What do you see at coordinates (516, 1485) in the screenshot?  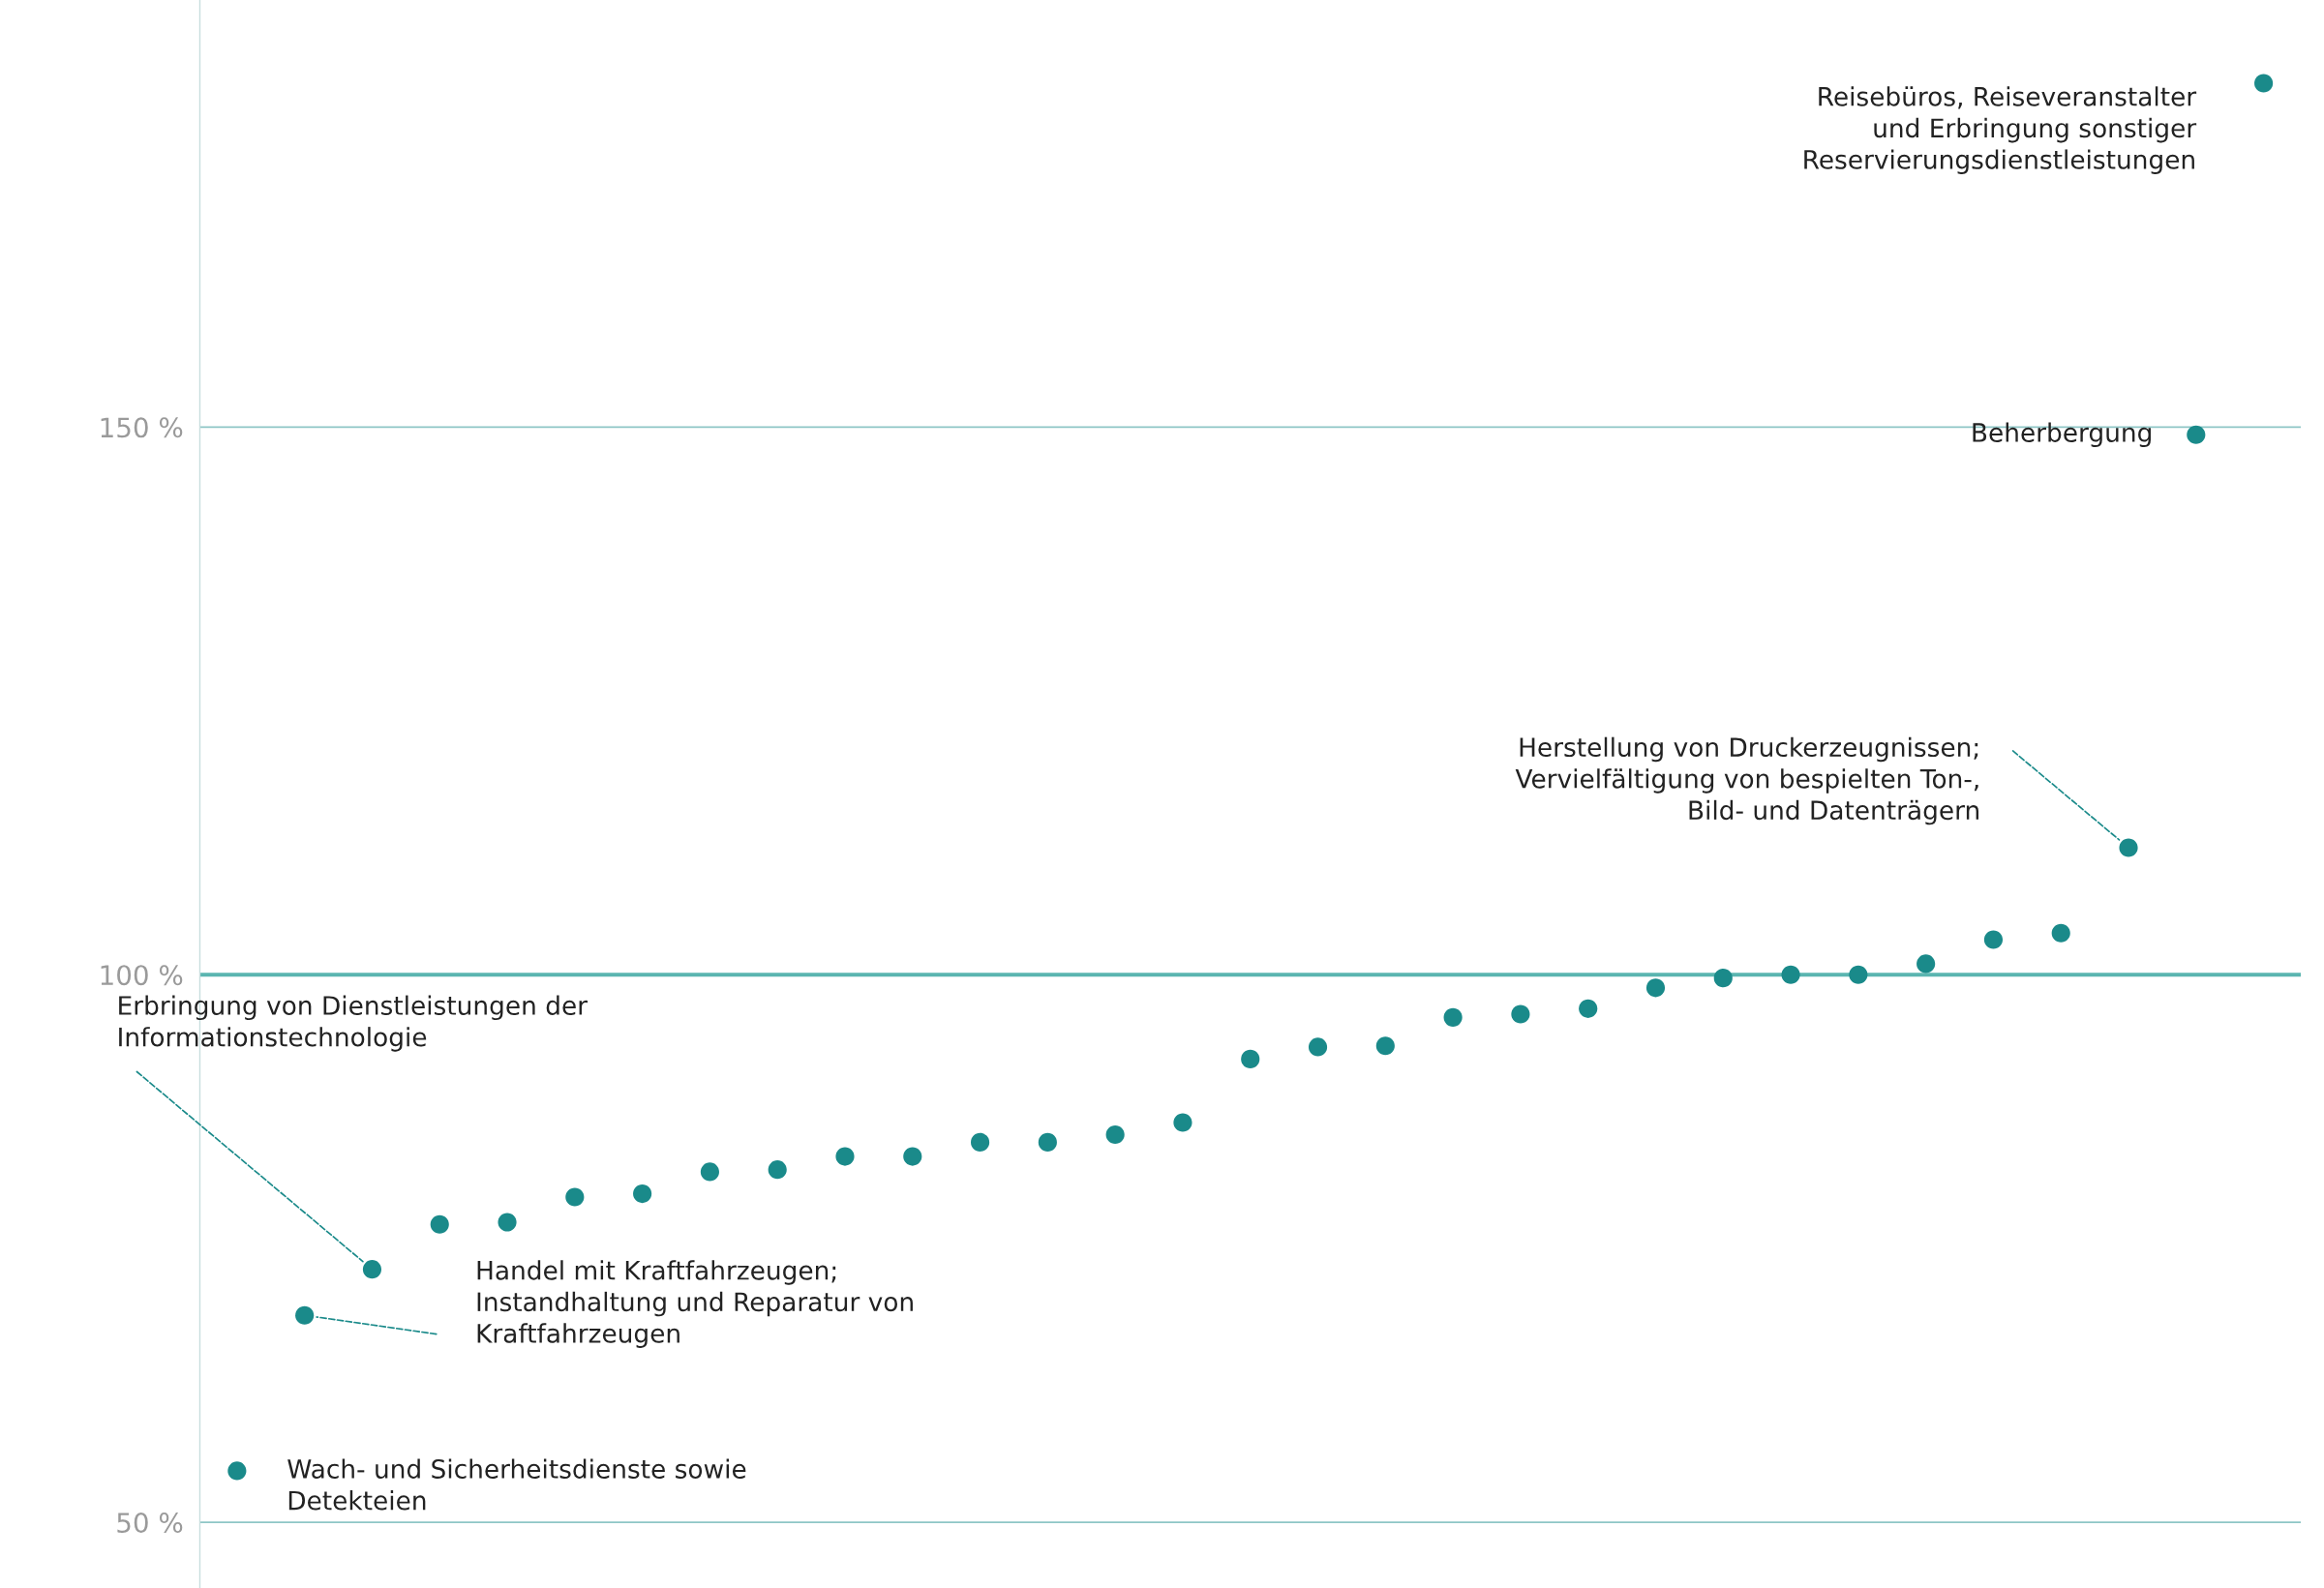 I see `annotation: Wach- und Sicherheitsdienste sowie Detekteien` at bounding box center [516, 1485].